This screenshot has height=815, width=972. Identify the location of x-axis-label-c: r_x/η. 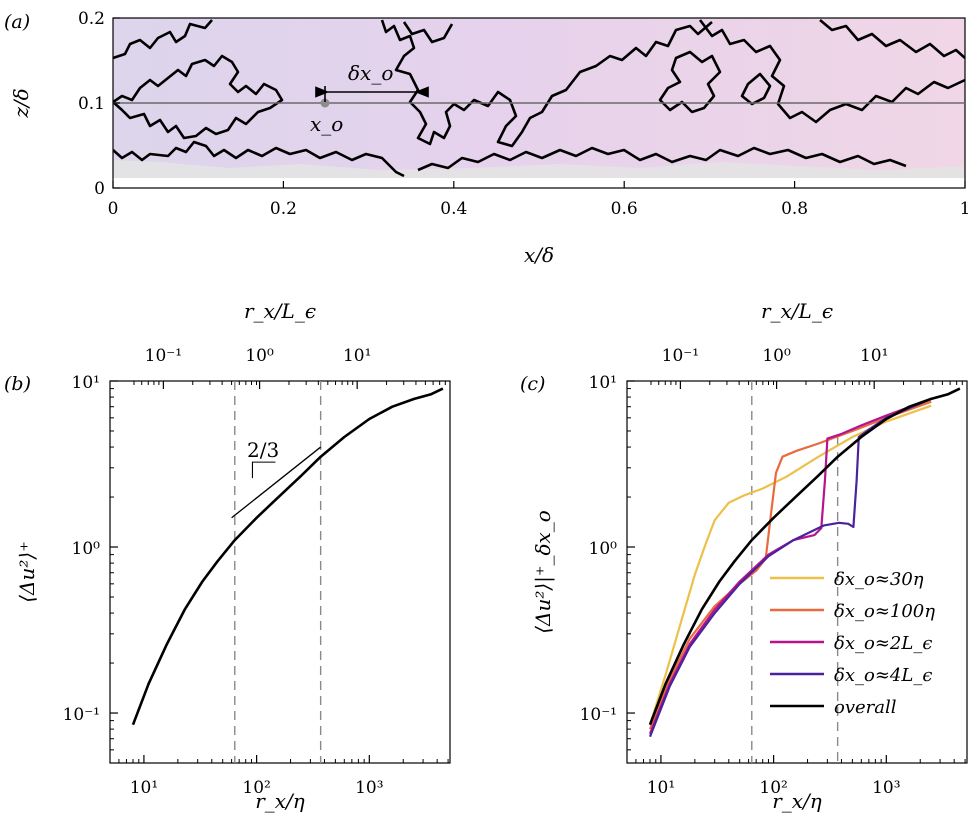
(797, 801).